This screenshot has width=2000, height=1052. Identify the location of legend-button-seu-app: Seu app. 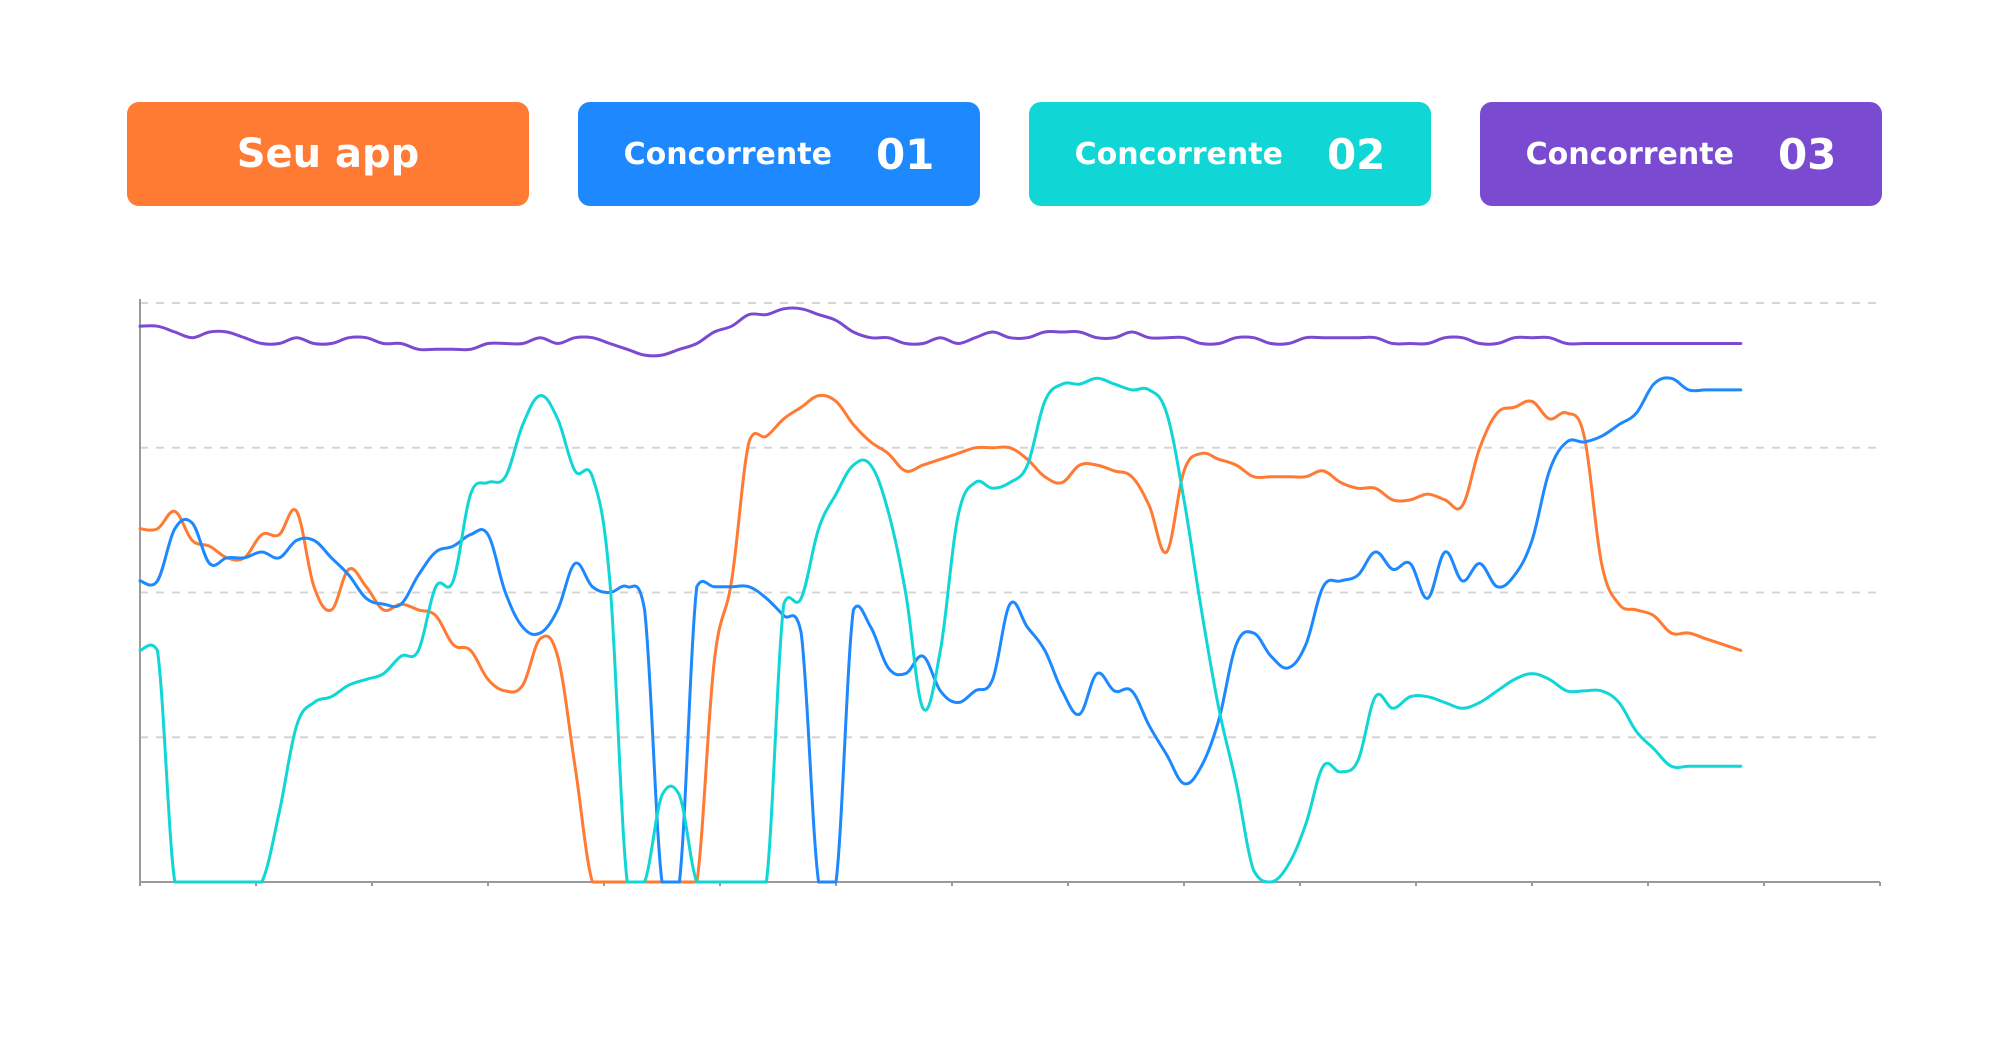
(328, 154).